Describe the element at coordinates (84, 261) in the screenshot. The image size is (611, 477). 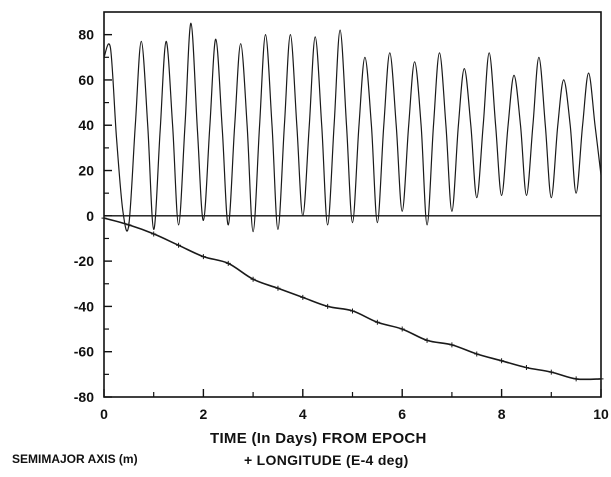
I see `y-tick-label: -20` at that location.